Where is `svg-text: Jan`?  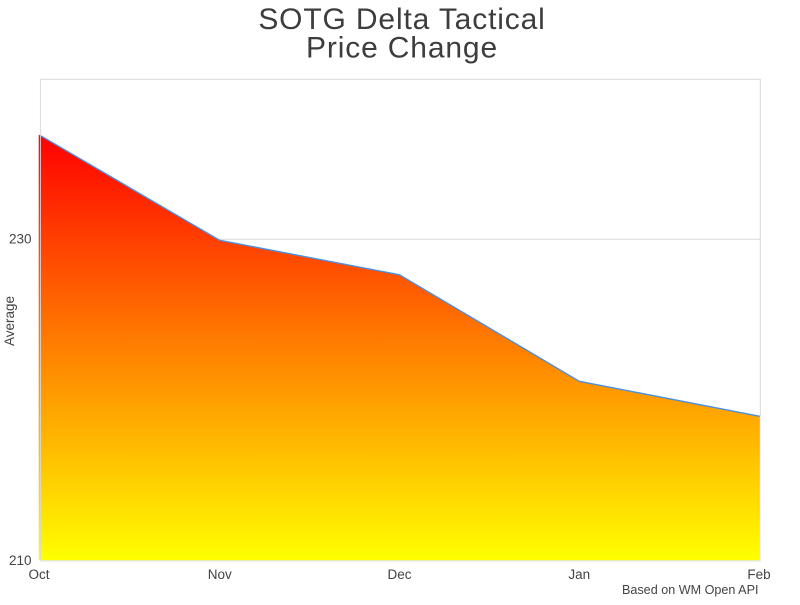
svg-text: Jan is located at coordinates (579, 574).